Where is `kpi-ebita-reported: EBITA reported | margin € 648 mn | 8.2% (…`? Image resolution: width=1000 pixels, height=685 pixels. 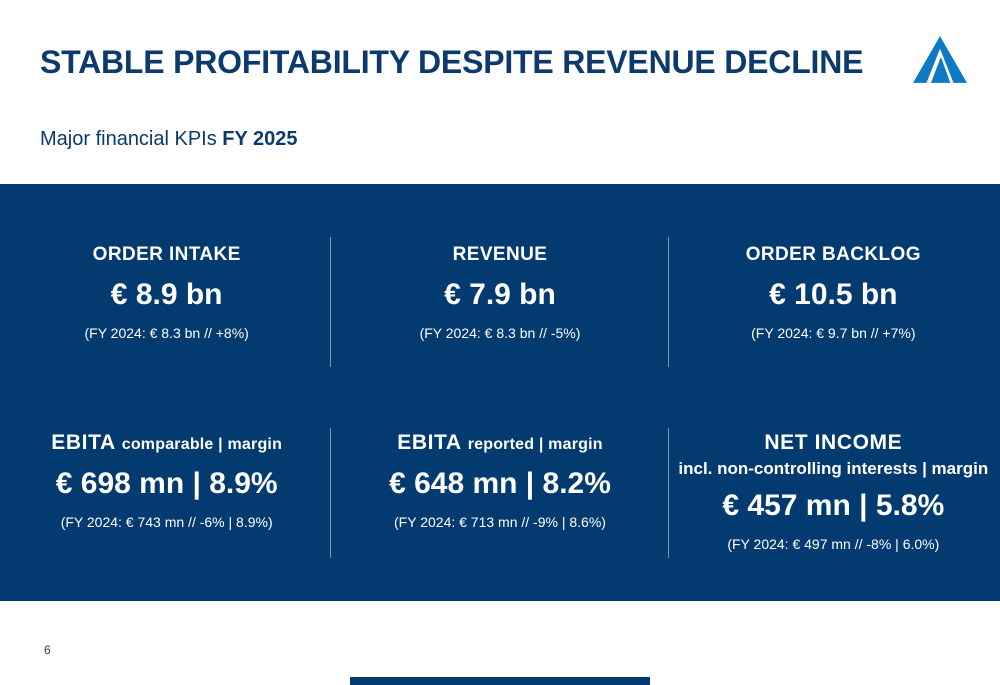
kpi-ebita-reported: EBITA reported | margin € 648 mn | 8.2% (… is located at coordinates (499, 480).